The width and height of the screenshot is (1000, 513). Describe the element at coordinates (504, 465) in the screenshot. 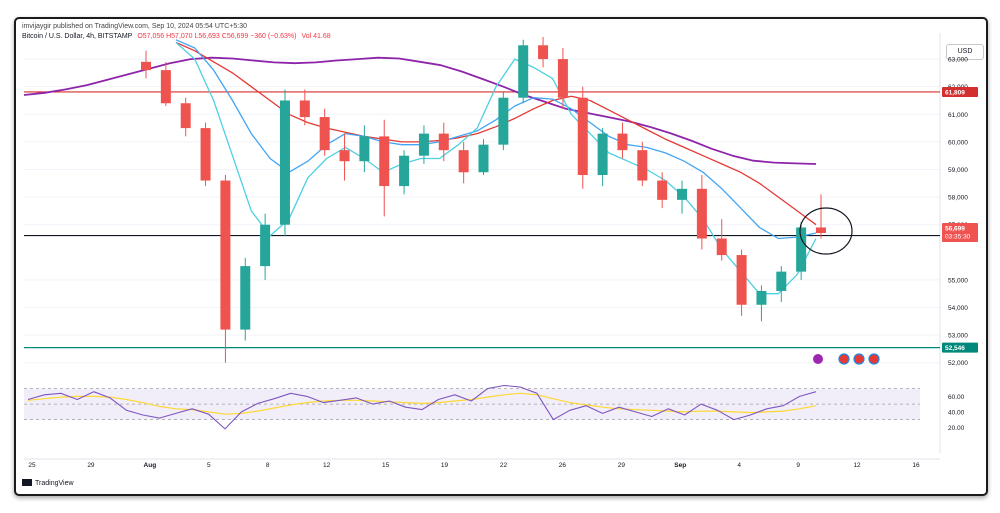

I see `time-tick-label: 22` at that location.